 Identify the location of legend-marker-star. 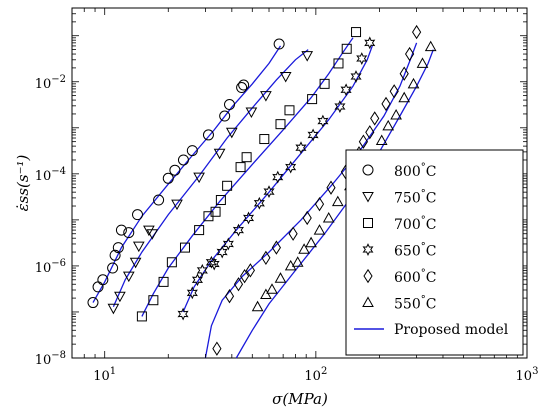
(368, 249).